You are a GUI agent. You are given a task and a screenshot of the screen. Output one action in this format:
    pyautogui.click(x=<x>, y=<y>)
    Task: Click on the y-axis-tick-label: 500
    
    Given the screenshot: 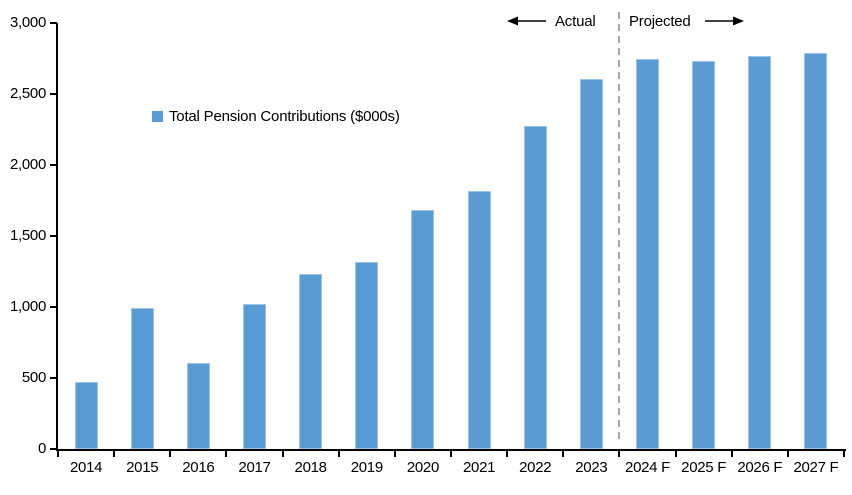 What is the action you would take?
    pyautogui.click(x=33, y=377)
    